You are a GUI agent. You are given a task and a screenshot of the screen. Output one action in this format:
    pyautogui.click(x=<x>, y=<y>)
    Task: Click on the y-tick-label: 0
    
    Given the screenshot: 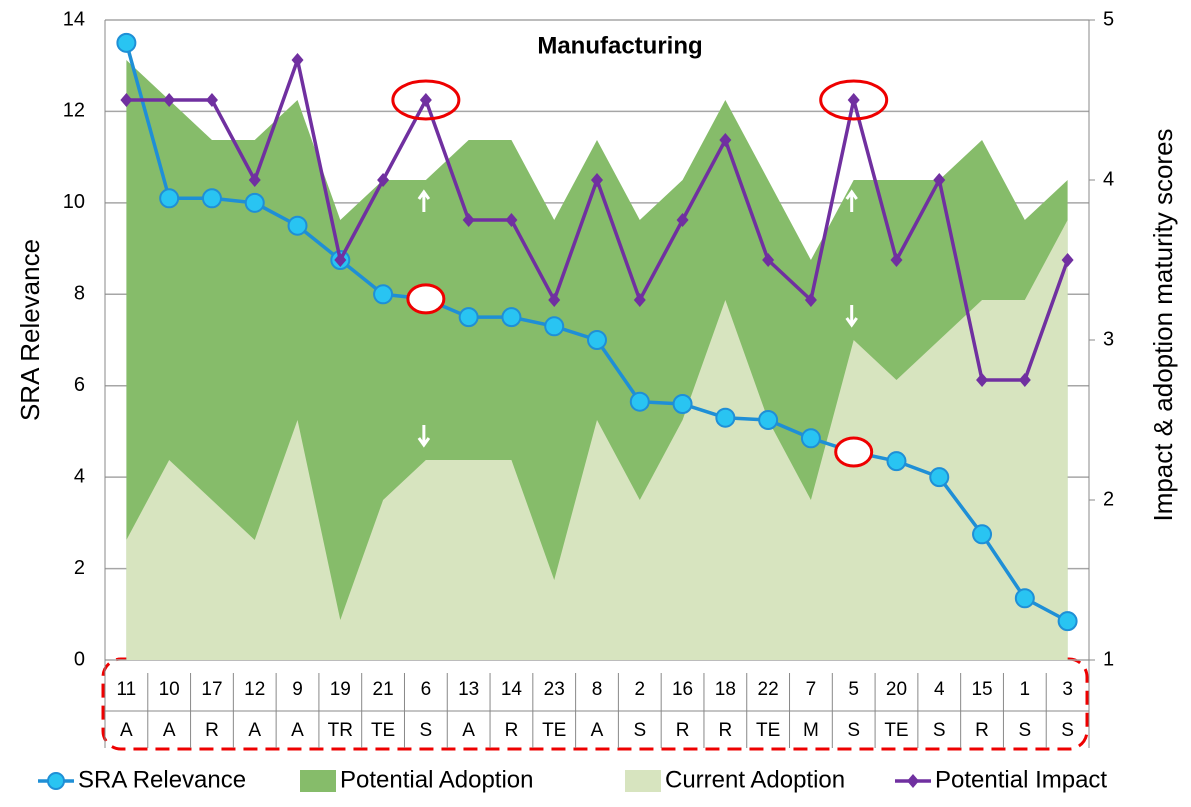 What is the action you would take?
    pyautogui.click(x=79, y=659)
    